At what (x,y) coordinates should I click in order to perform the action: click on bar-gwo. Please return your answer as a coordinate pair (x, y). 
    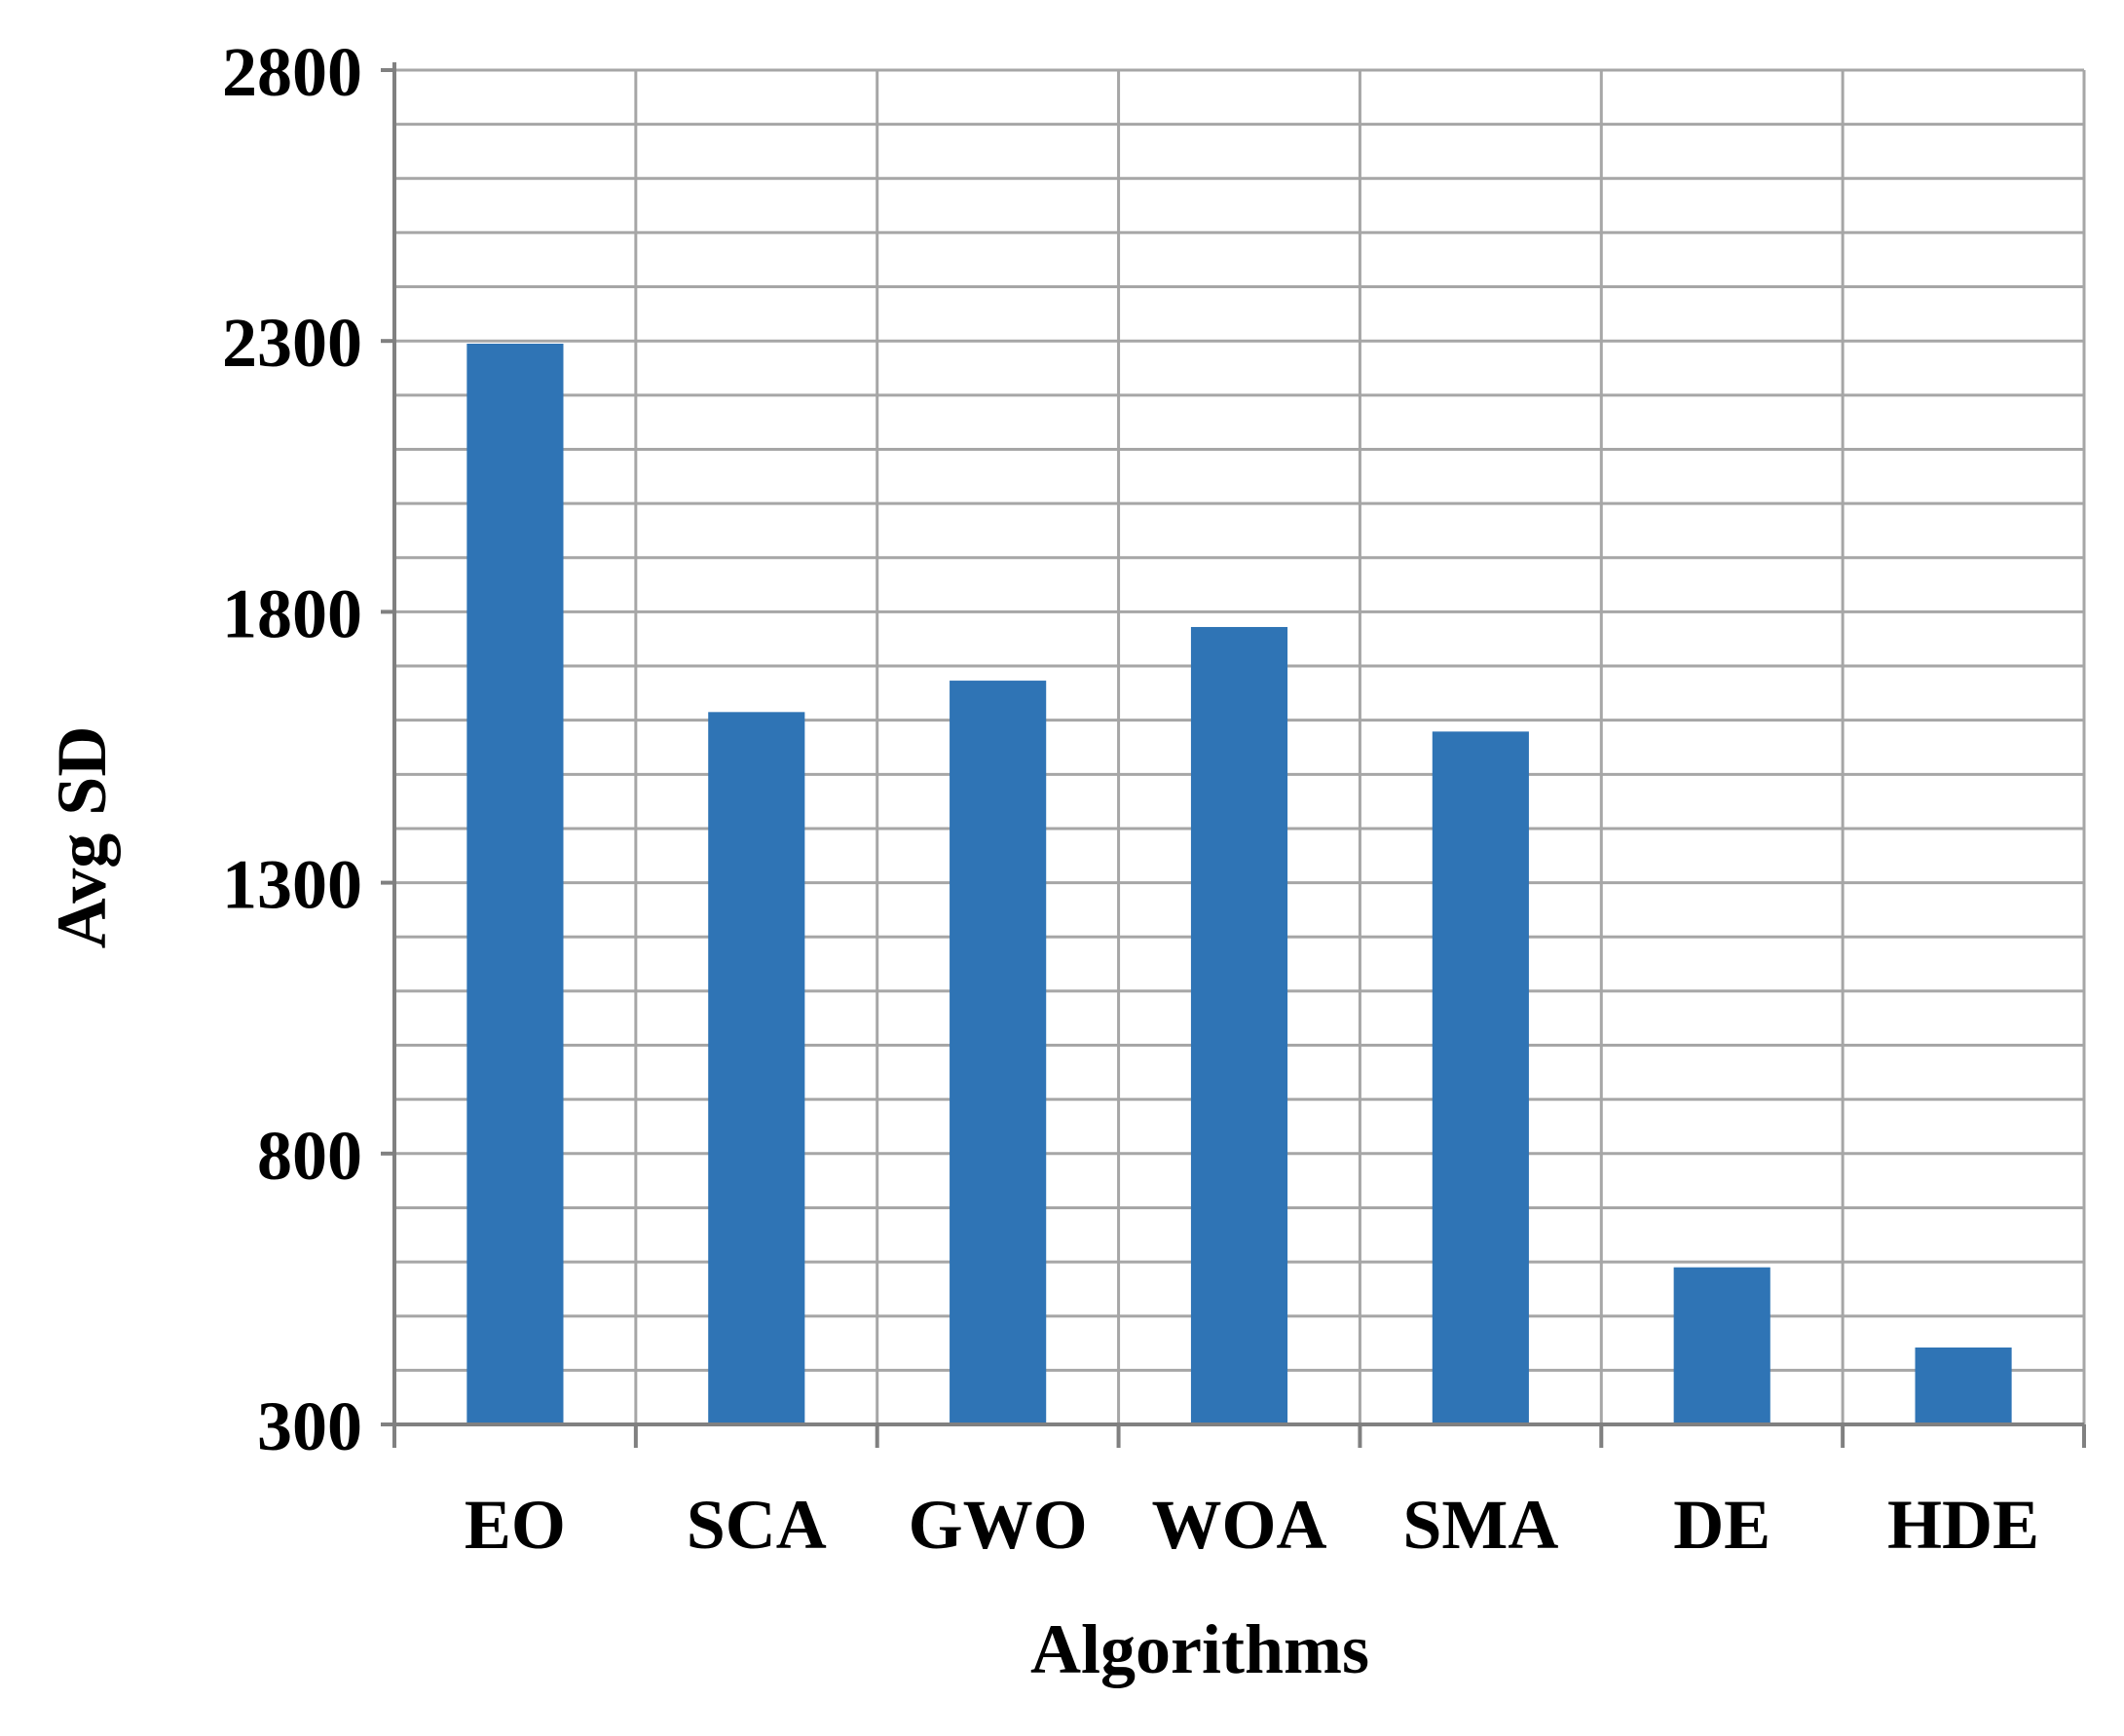
    Looking at the image, I should click on (998, 1052).